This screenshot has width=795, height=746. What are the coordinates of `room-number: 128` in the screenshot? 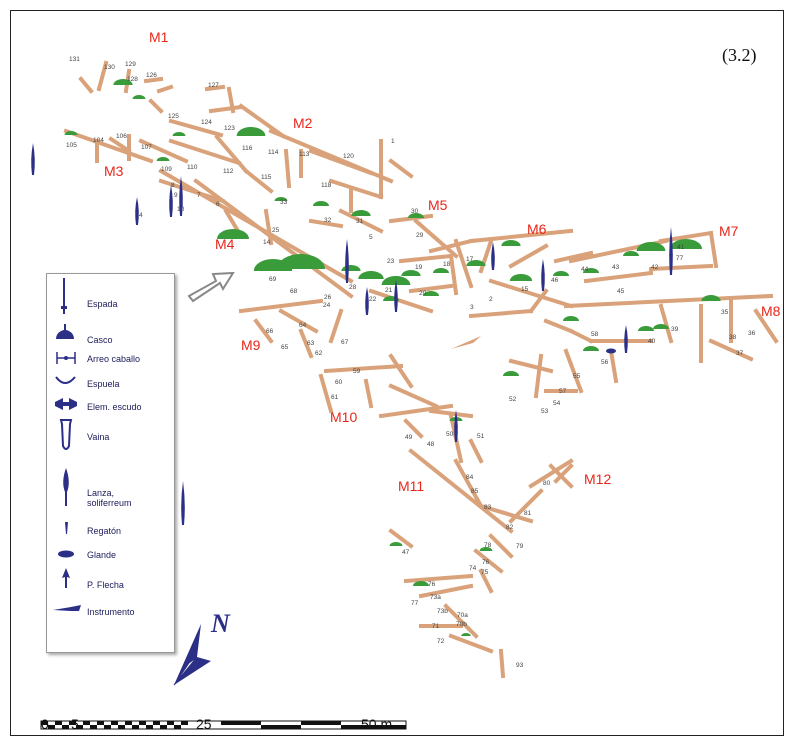 It's located at (132, 79).